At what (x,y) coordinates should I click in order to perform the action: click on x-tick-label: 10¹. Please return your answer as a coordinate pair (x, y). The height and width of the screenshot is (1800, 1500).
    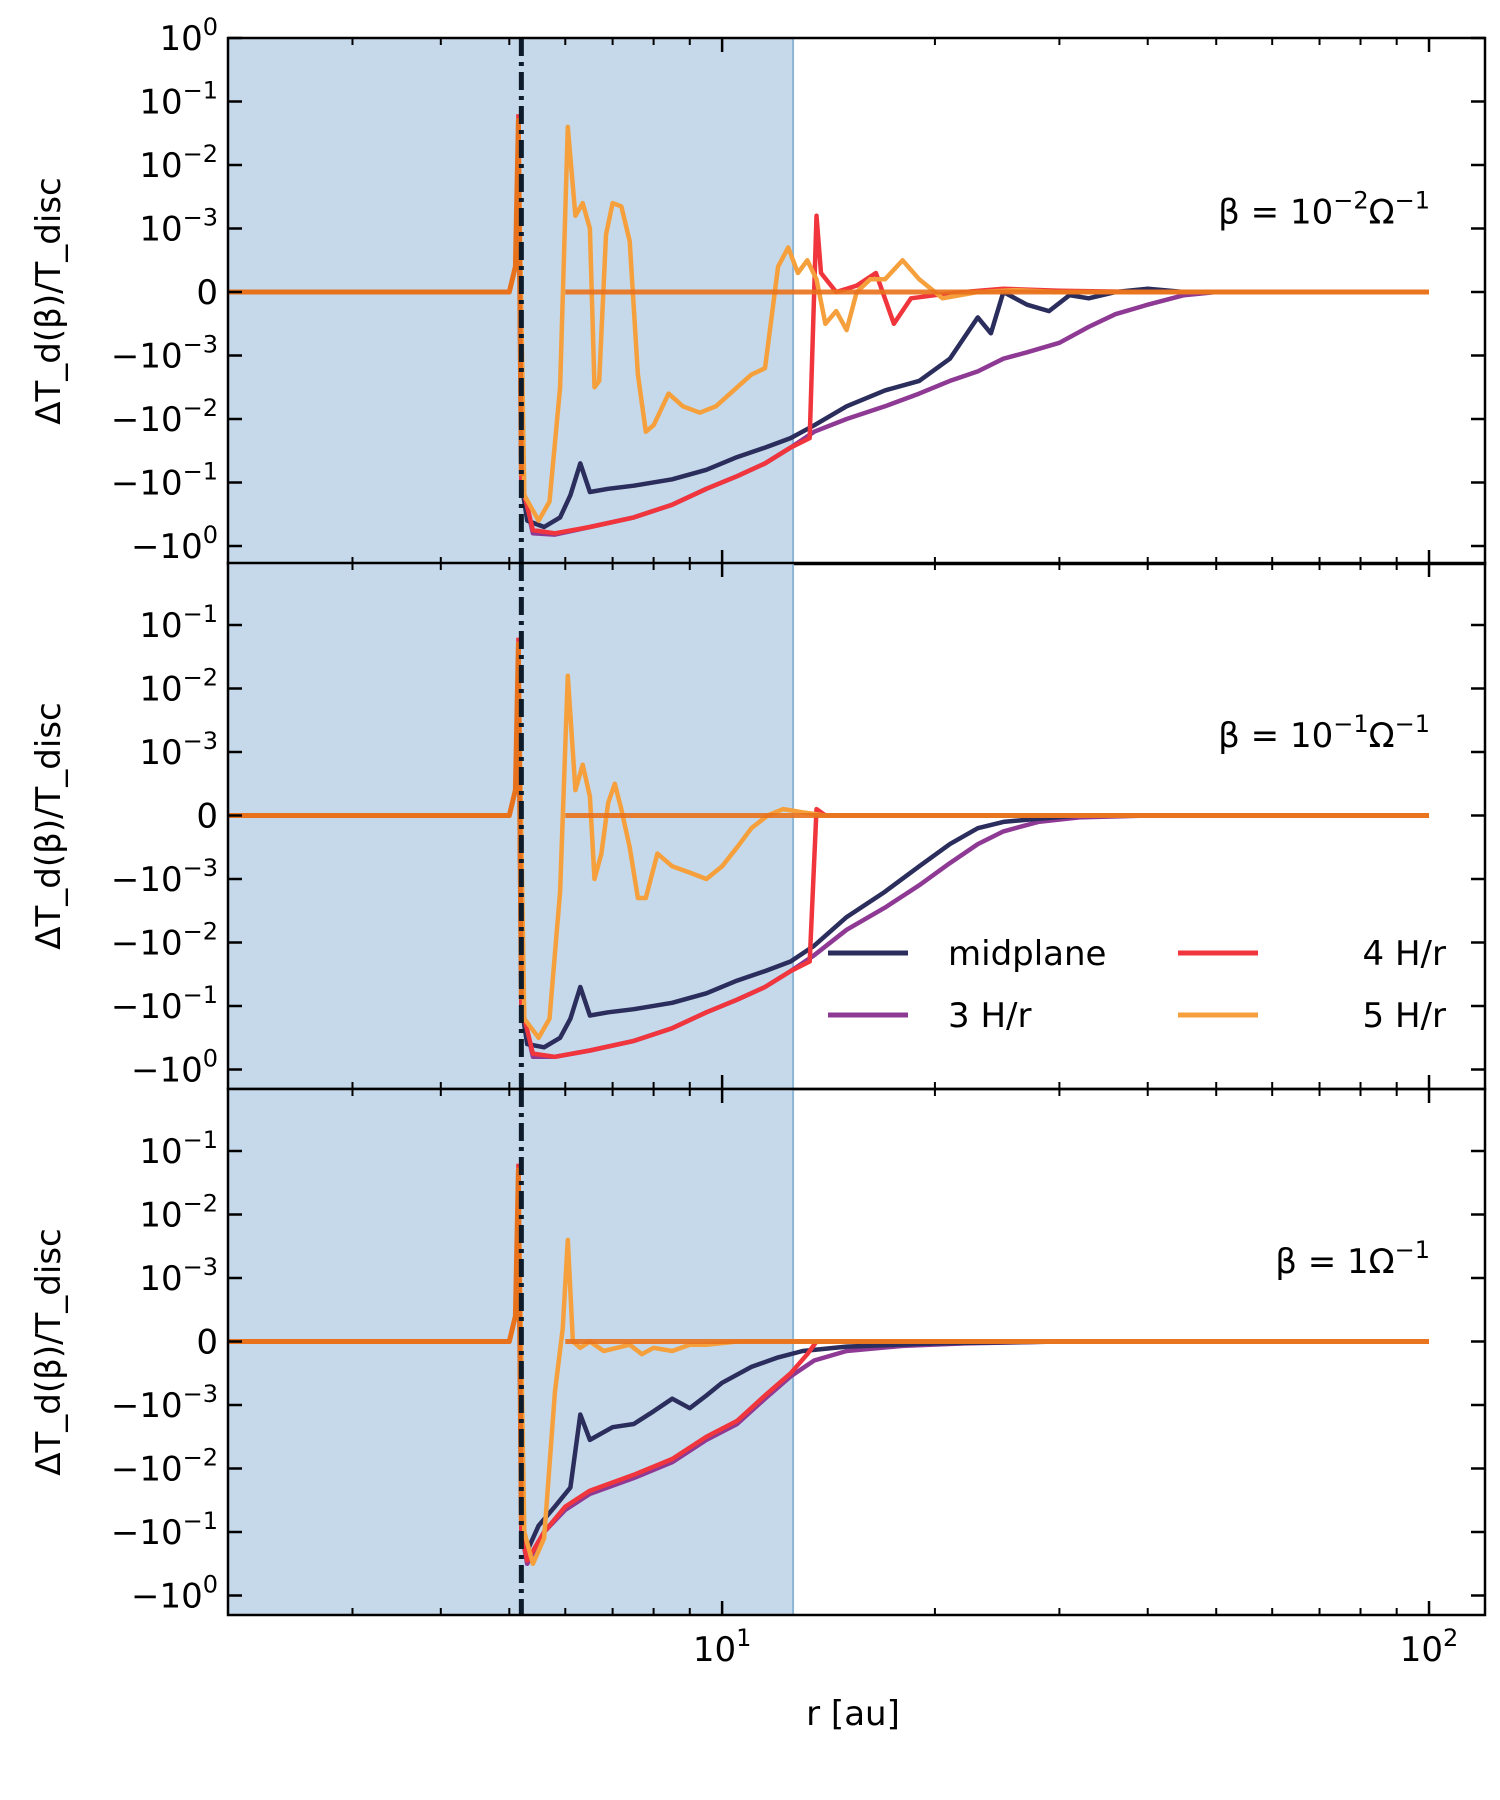
    Looking at the image, I should click on (722, 1647).